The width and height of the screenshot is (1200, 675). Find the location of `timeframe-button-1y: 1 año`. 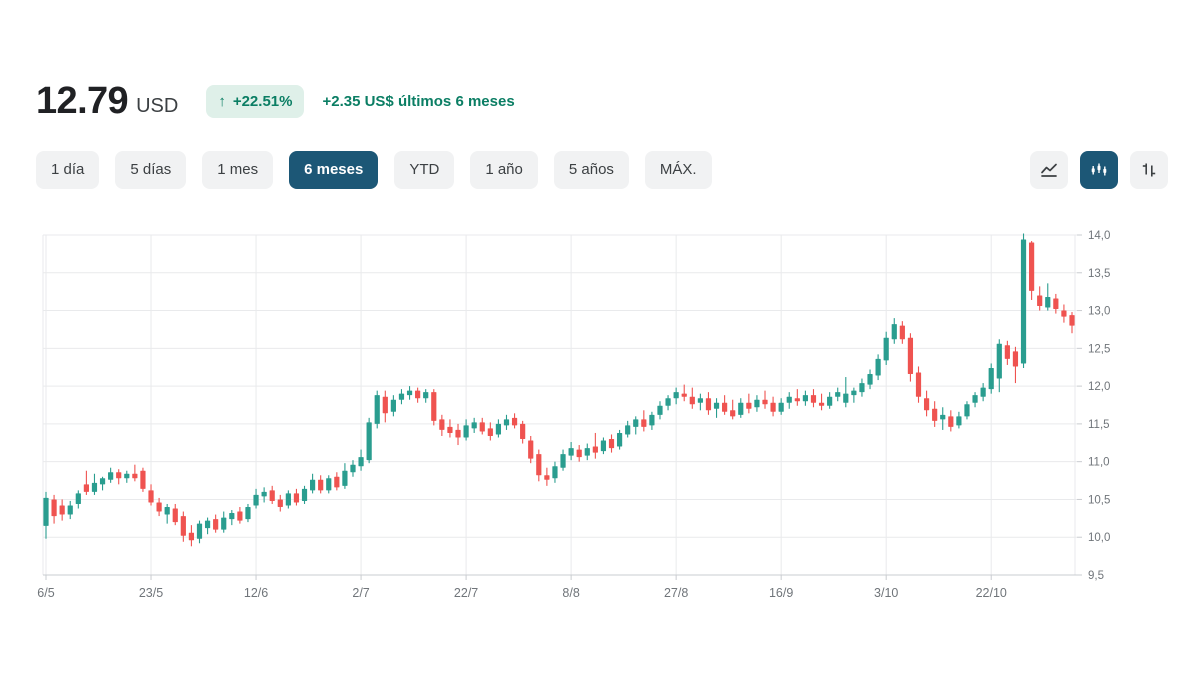

timeframe-button-1y: 1 año is located at coordinates (504, 170).